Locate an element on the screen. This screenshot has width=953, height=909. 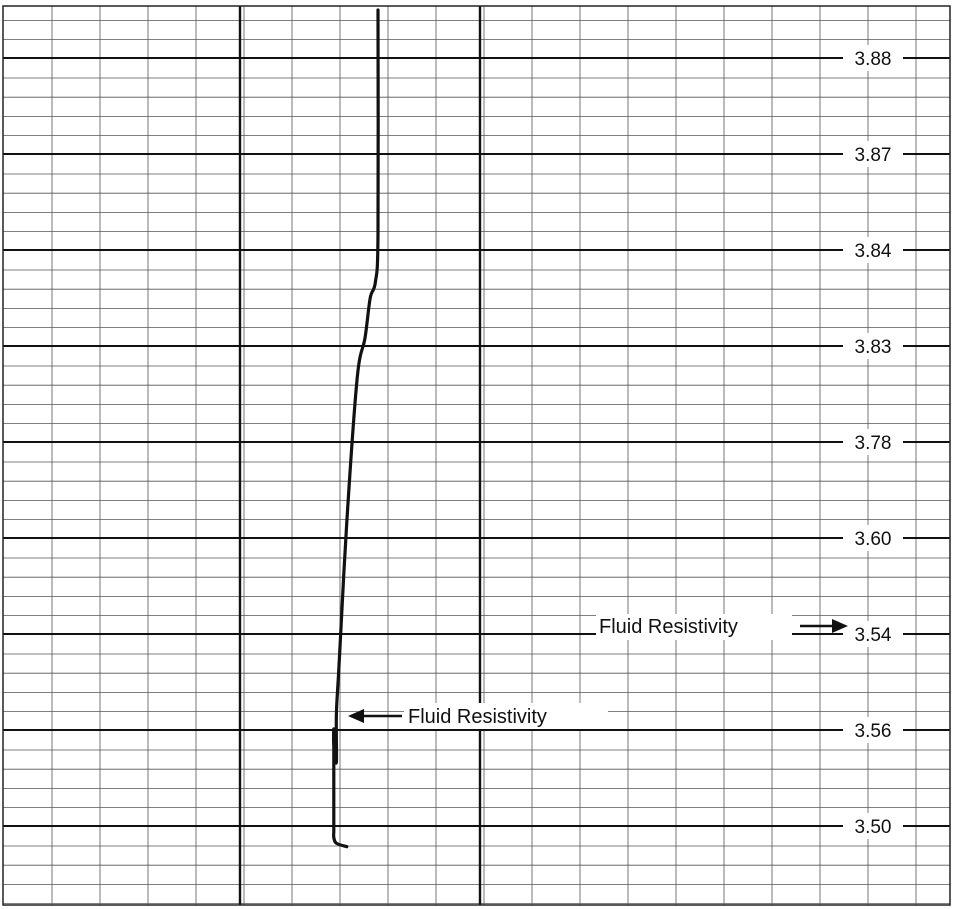
tick-label: 3.87 is located at coordinates (873, 155).